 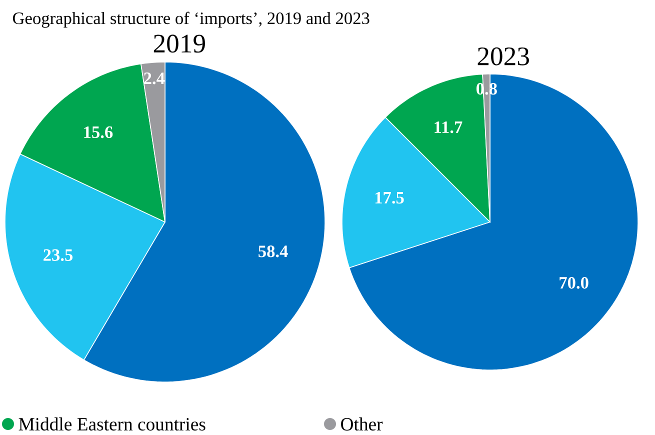 What do you see at coordinates (574, 283) in the screenshot?
I see `data-label: 70.0` at bounding box center [574, 283].